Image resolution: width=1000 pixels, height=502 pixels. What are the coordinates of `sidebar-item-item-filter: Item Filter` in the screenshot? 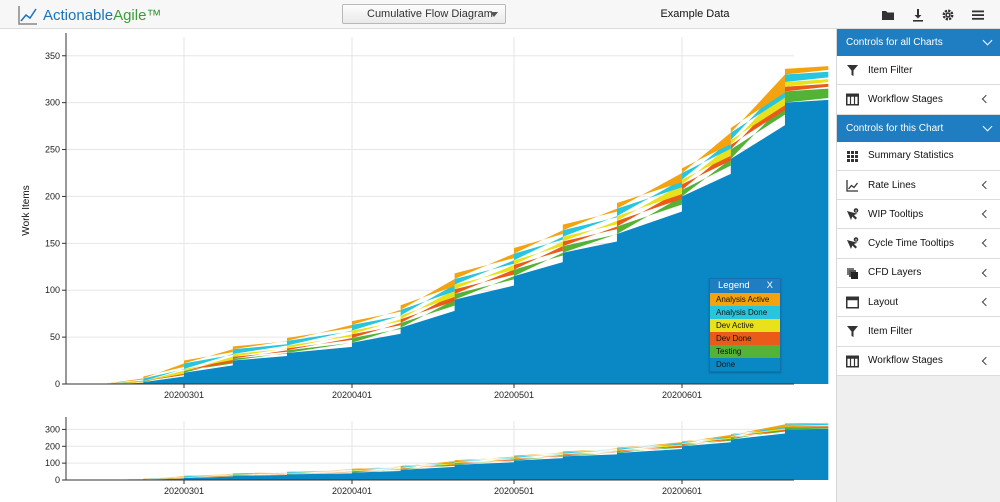 It's located at (918, 71).